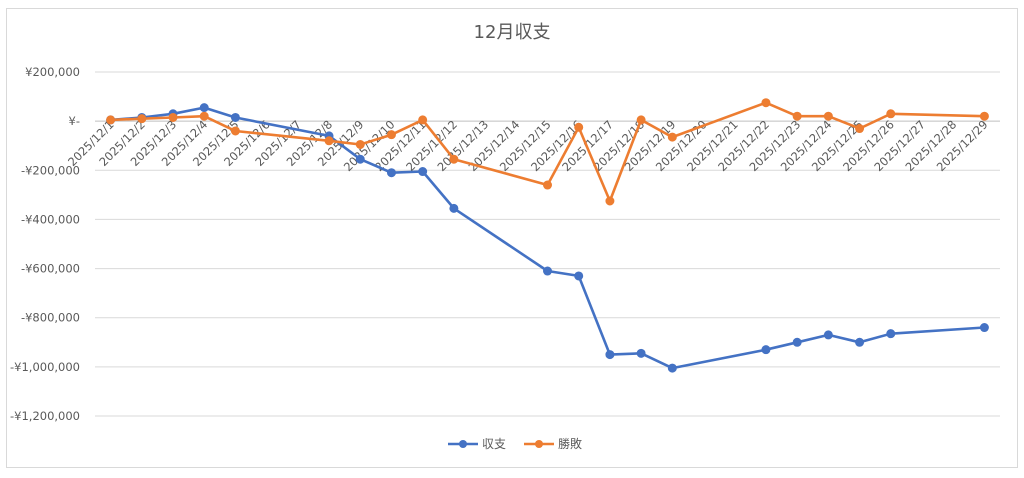 This screenshot has height=478, width=1024. What do you see at coordinates (570, 443) in the screenshot?
I see `legend-label: 勝敗` at bounding box center [570, 443].